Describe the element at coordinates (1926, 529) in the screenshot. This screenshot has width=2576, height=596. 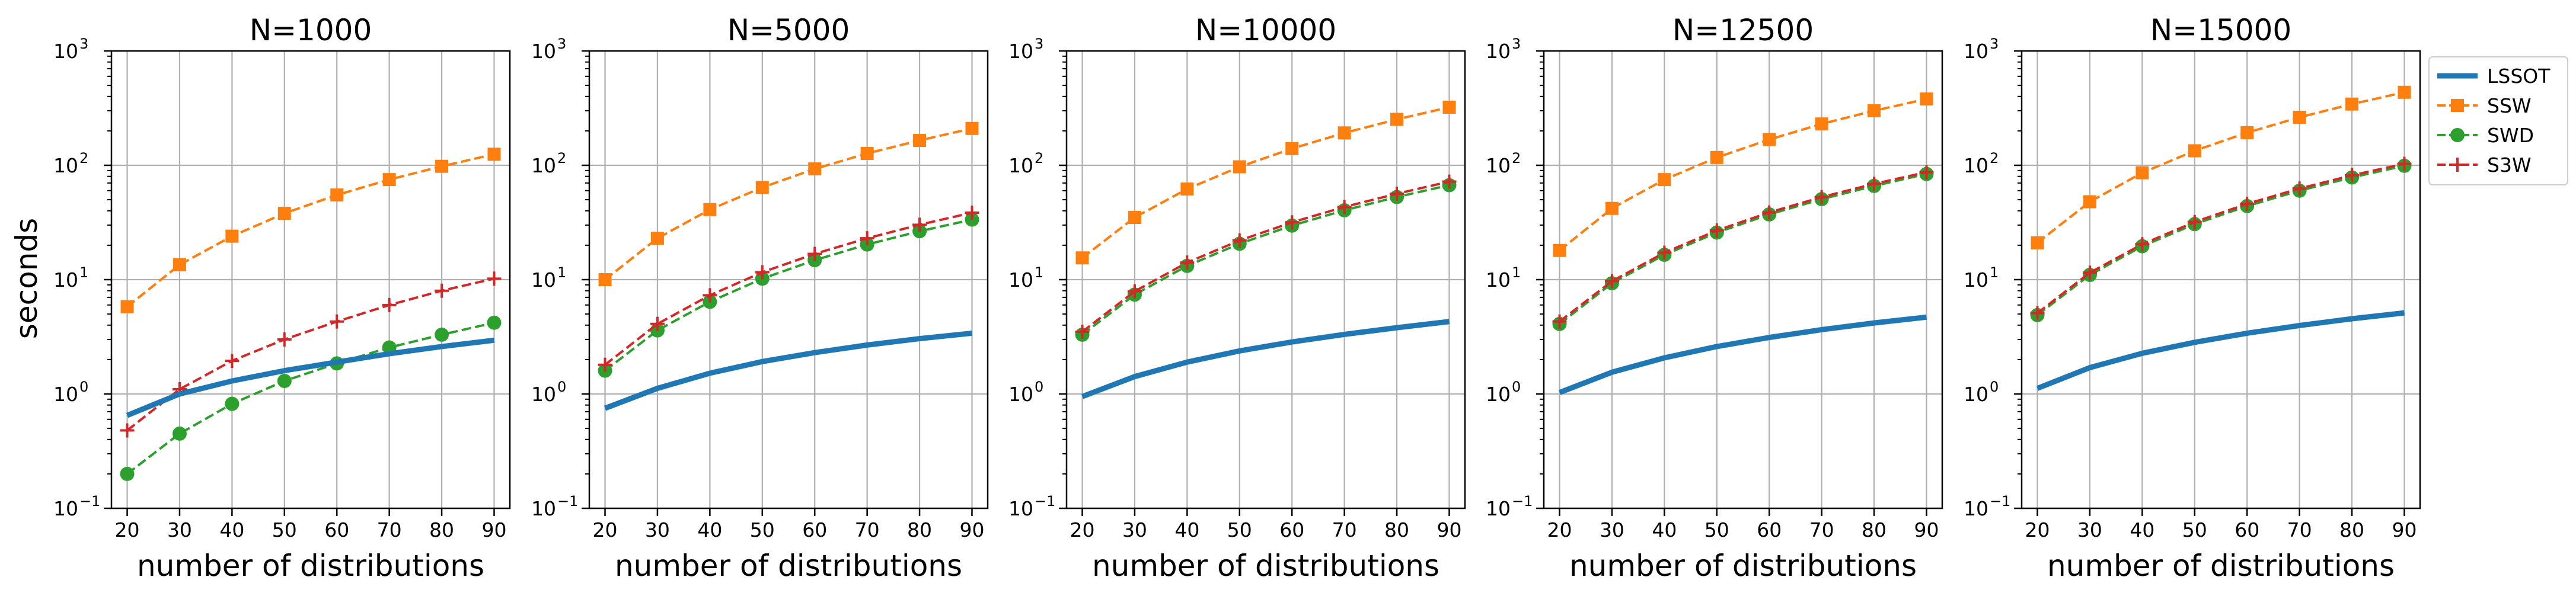
I see `x-tick-label: 90` at that location.